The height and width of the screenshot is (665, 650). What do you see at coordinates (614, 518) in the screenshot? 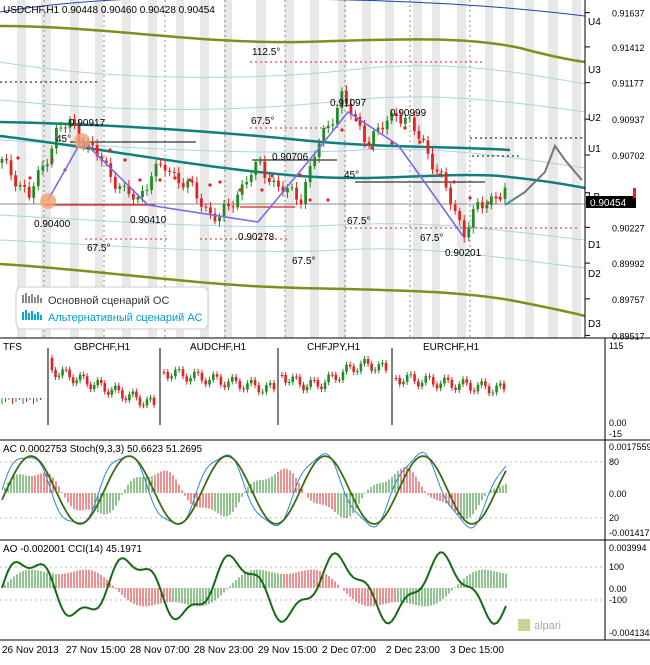
I see `ac-r3: 20` at bounding box center [614, 518].